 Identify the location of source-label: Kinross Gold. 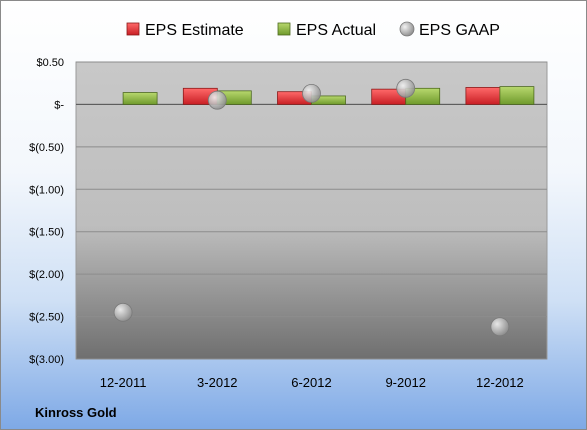
(76, 412).